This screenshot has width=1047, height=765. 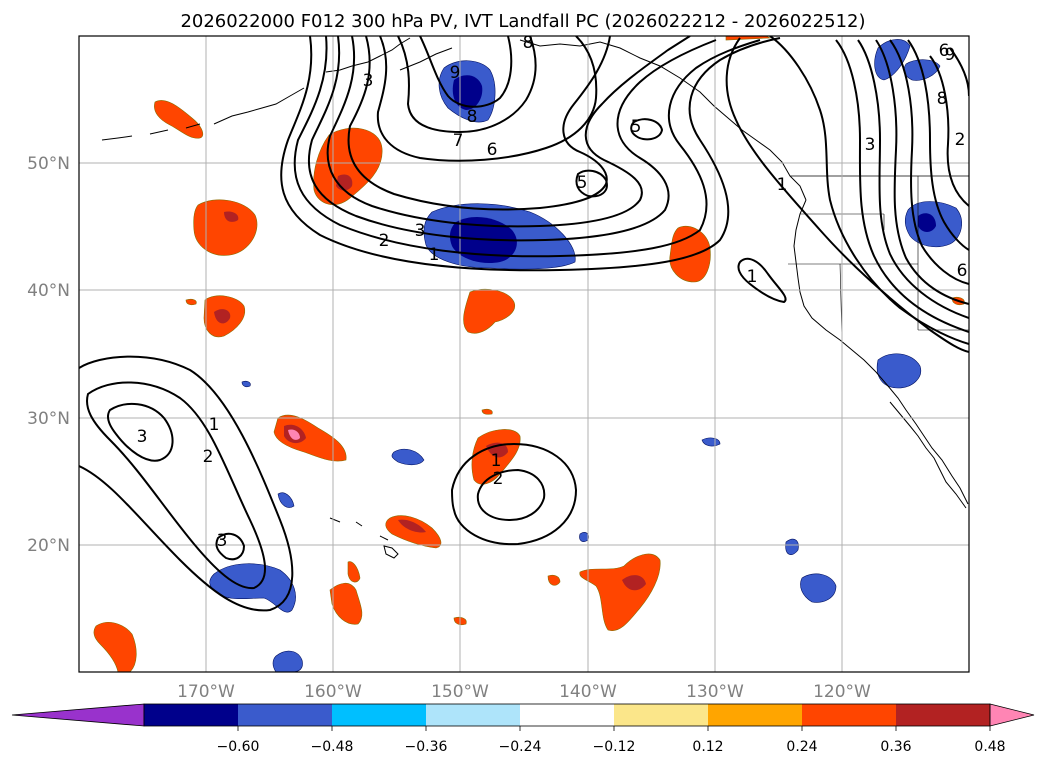 What do you see at coordinates (78, 715) in the screenshot?
I see `colorbar-extend-low` at bounding box center [78, 715].